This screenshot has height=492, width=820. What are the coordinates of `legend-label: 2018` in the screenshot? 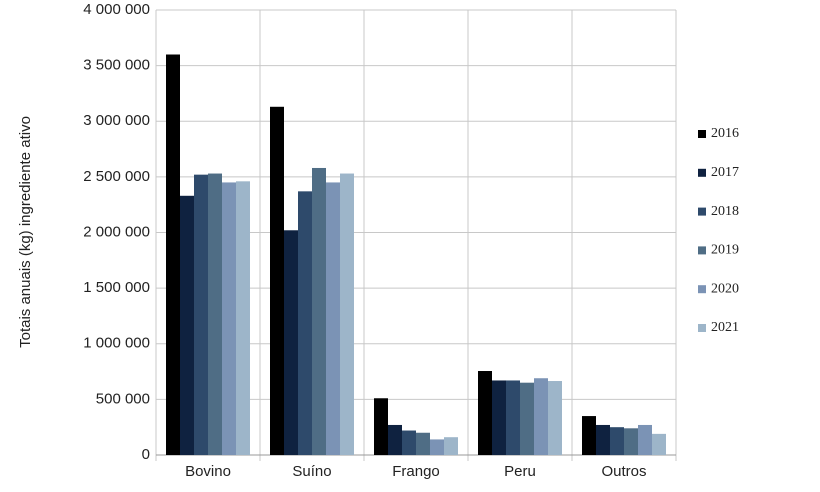 It's located at (725, 211).